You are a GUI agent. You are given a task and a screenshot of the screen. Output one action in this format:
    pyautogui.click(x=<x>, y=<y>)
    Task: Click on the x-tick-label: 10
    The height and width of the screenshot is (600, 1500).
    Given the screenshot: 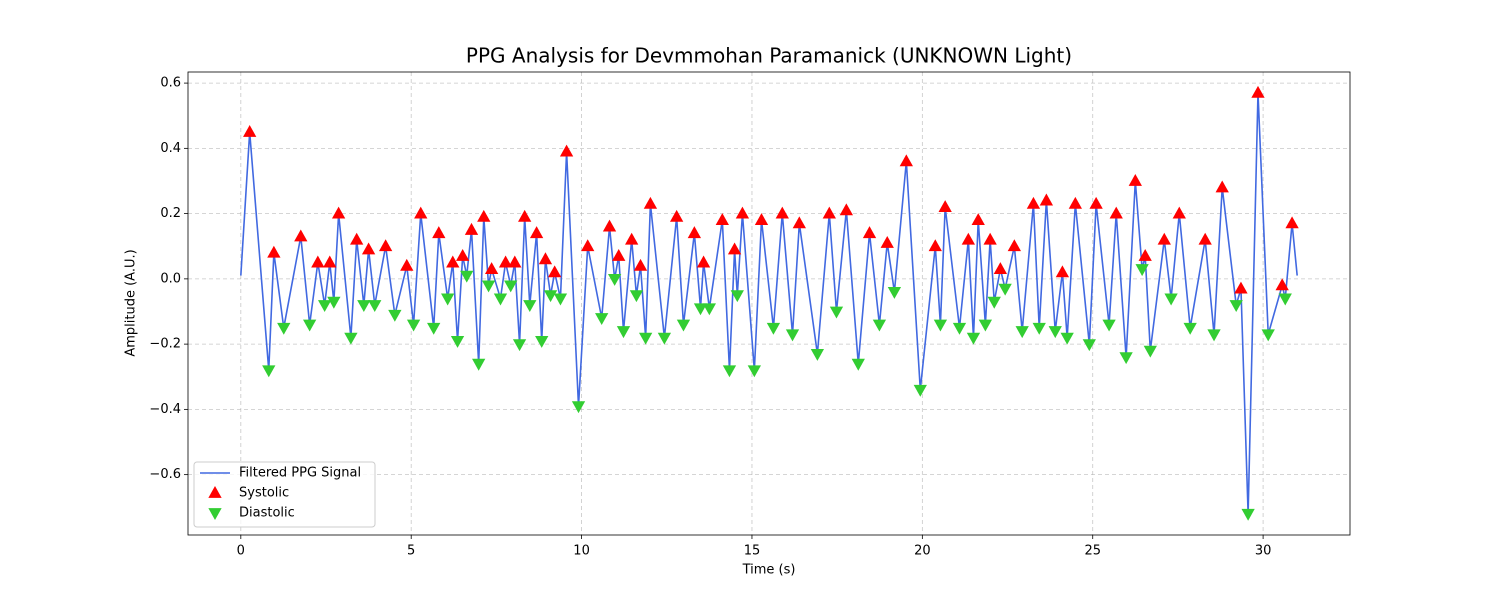 What is the action you would take?
    pyautogui.click(x=581, y=551)
    